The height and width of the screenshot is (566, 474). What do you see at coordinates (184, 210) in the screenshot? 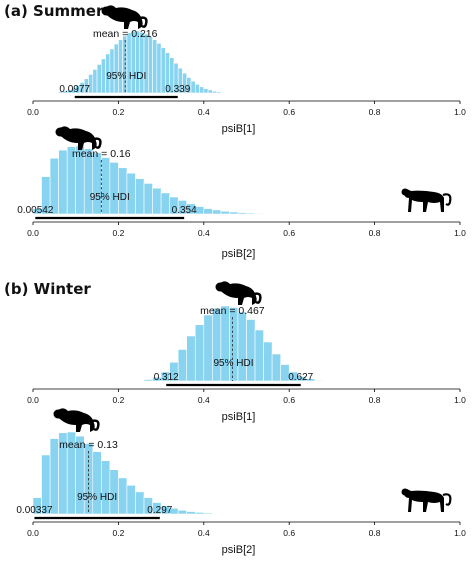
I see `hdi-high-label: 0.354` at bounding box center [184, 210].